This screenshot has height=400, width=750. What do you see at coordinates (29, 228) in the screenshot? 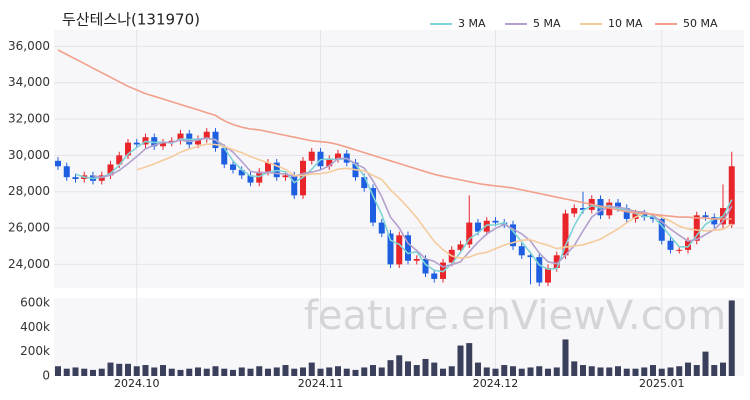
I see `y-tick-label: 26,000` at bounding box center [29, 228].